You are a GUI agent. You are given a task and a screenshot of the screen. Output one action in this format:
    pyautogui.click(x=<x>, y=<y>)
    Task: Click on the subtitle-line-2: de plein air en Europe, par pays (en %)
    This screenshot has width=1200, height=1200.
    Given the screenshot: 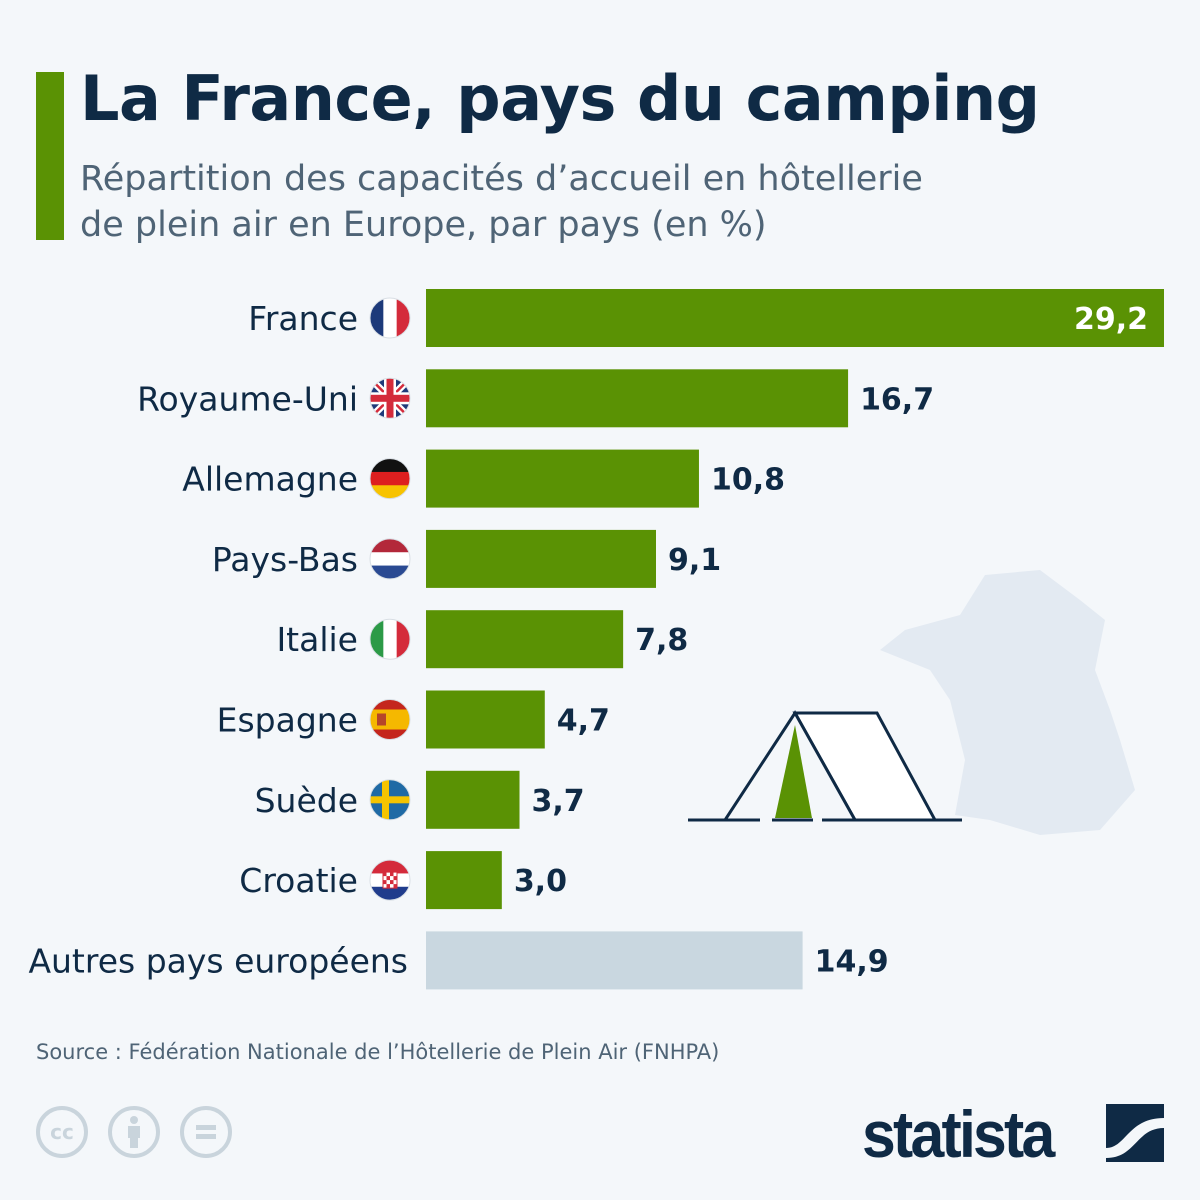 What is the action you would take?
    pyautogui.click(x=423, y=225)
    